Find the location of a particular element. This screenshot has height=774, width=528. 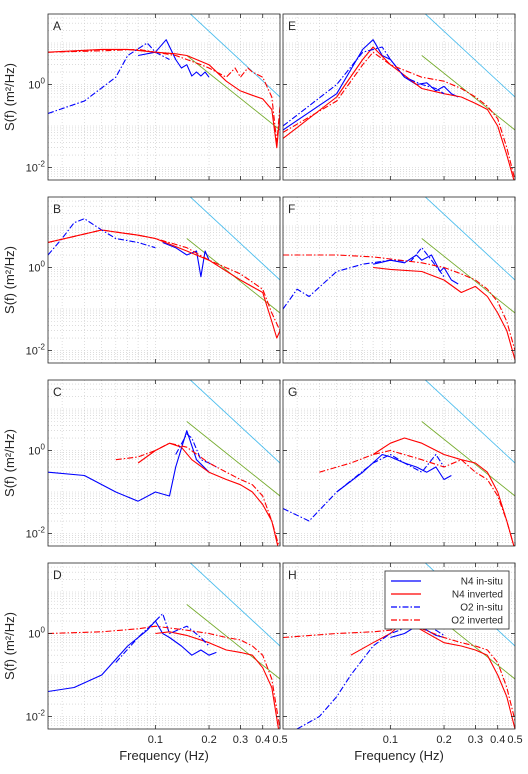

panel-label: F is located at coordinates (291, 209).